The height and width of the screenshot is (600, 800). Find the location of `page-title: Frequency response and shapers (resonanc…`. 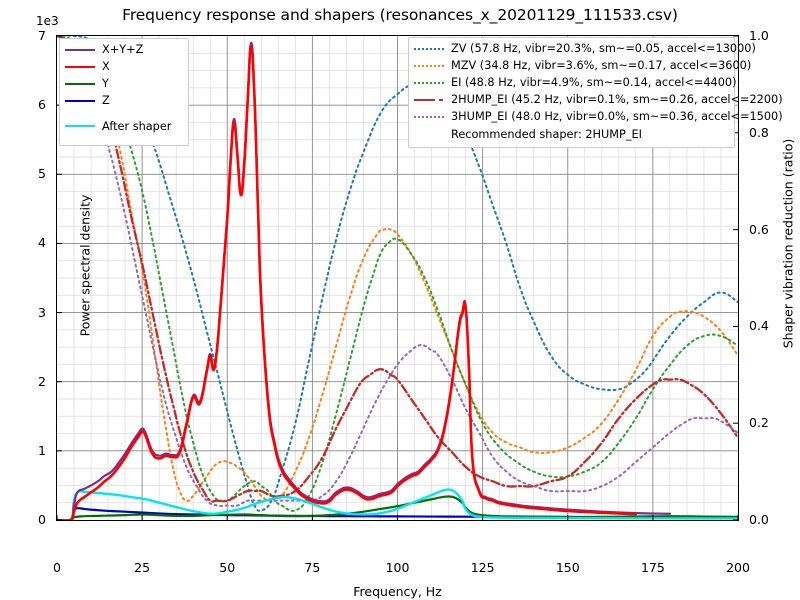

page-title: Frequency response and shapers (resonanc… is located at coordinates (400, 15).